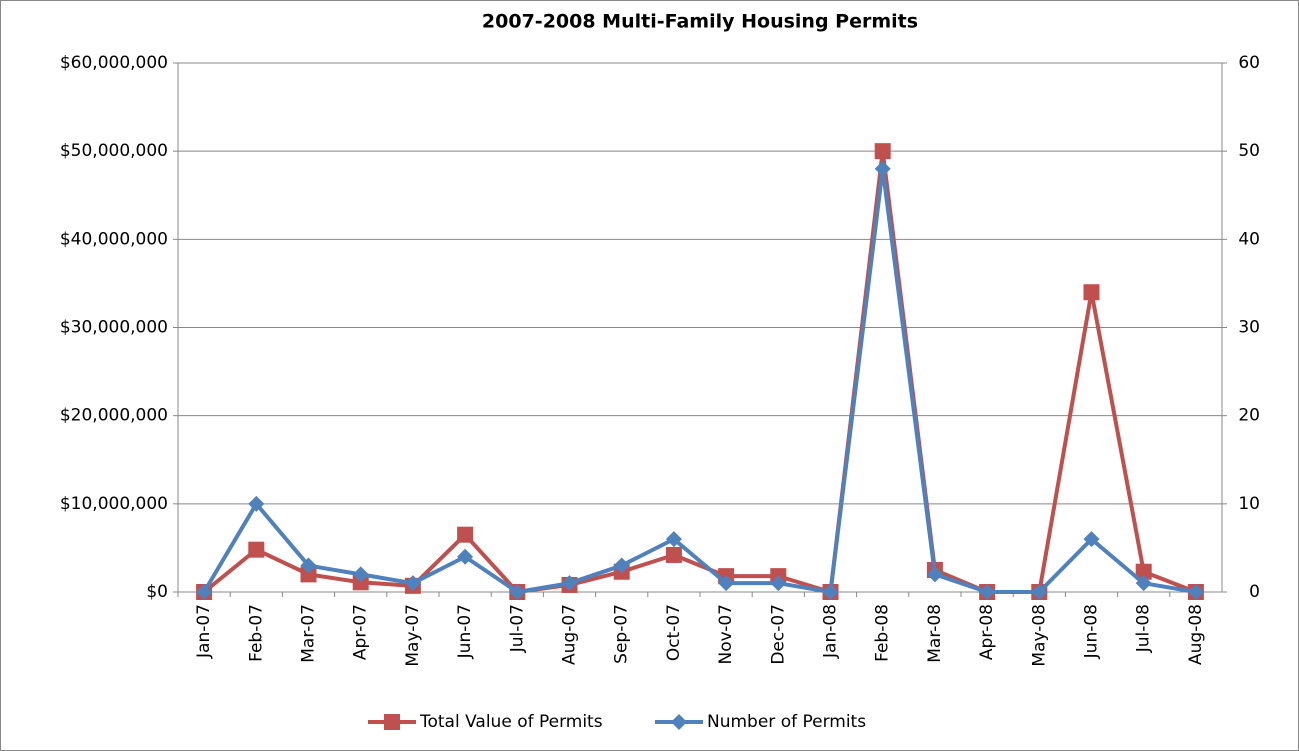  What do you see at coordinates (465, 631) in the screenshot?
I see `x-tick-label: Jun-07` at bounding box center [465, 631].